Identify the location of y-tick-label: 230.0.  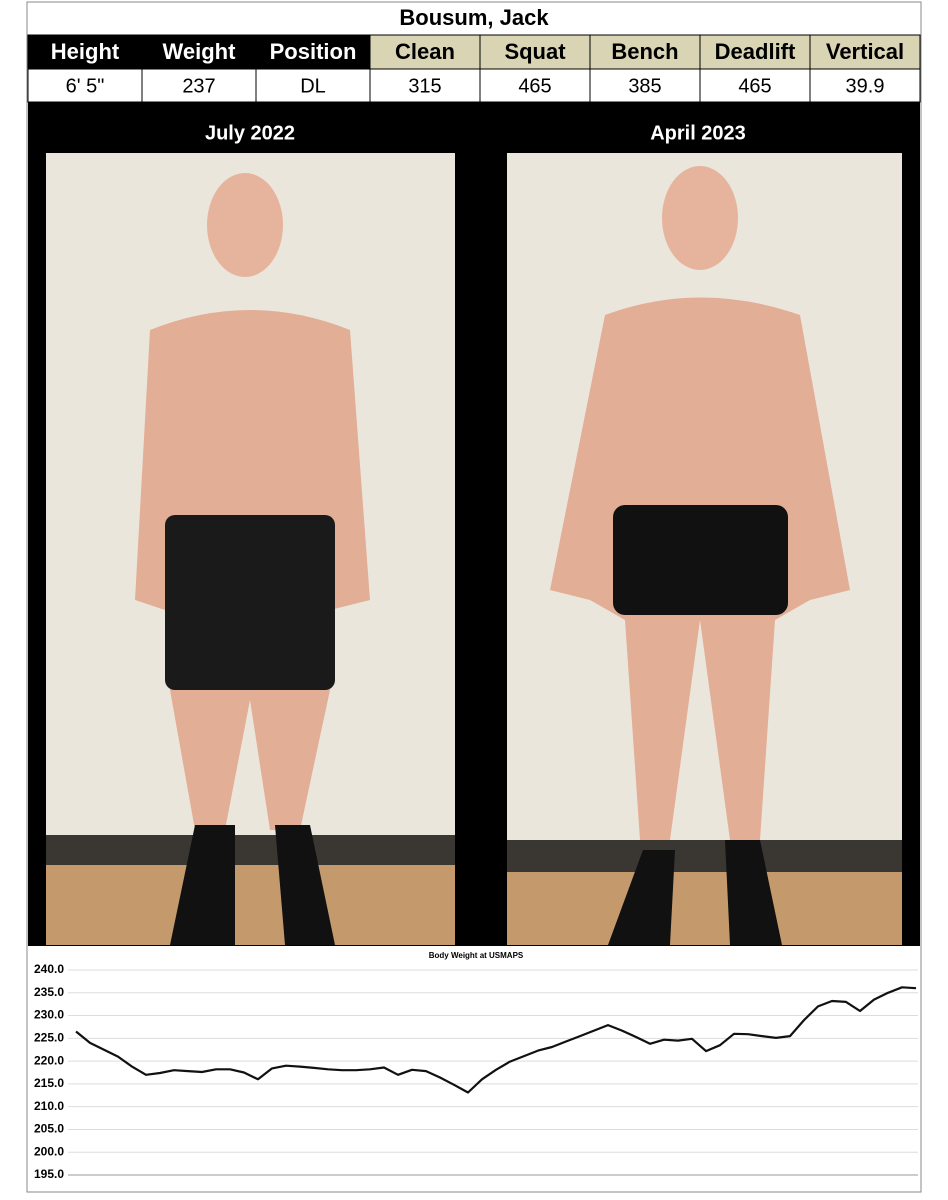
(49, 1015).